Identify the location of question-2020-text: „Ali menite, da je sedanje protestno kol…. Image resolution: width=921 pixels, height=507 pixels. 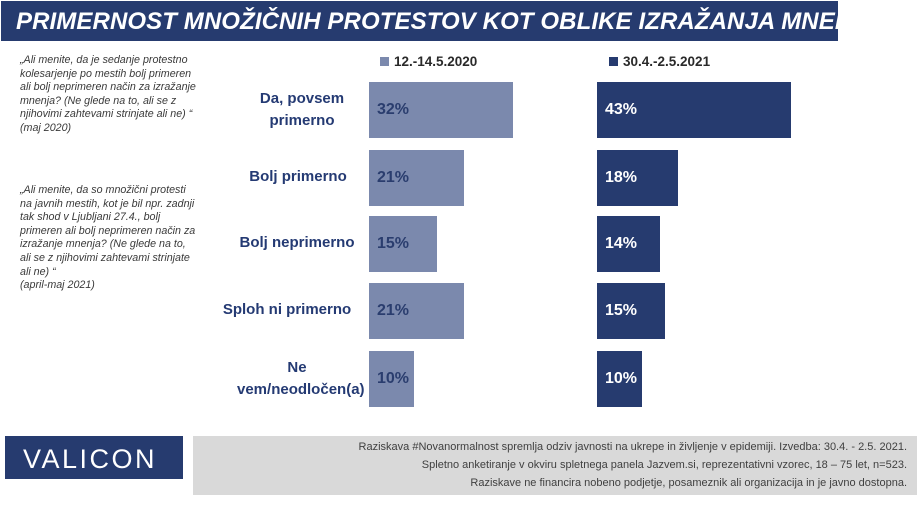
(108, 87).